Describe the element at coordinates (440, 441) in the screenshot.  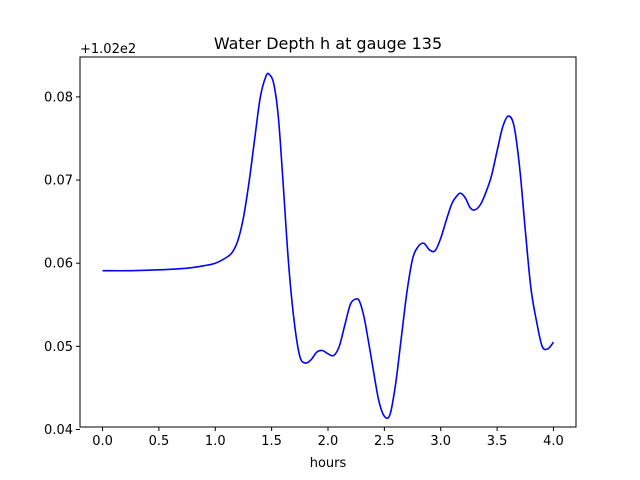
I see `x-tick-label: 3.0` at that location.